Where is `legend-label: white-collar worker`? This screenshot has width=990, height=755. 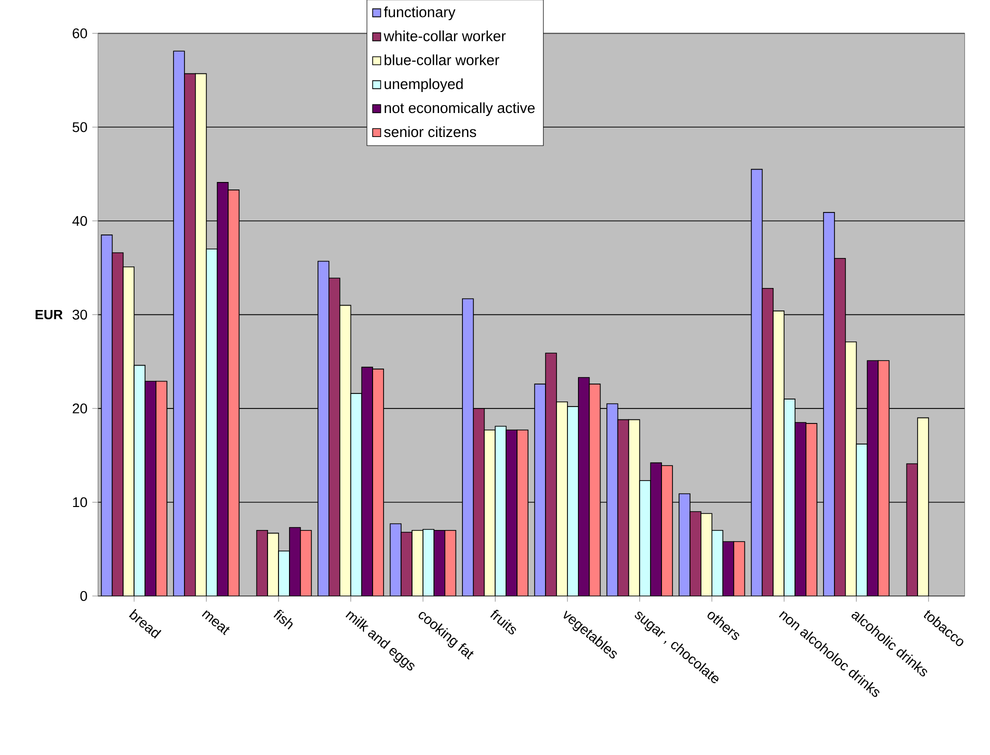
legend-label: white-collar worker is located at coordinates (445, 36).